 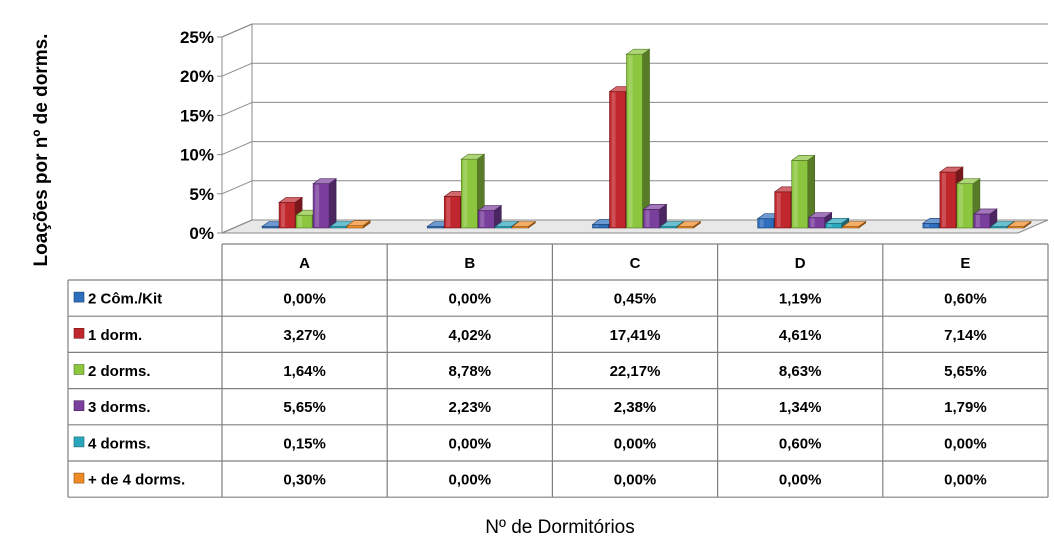 What do you see at coordinates (197, 37) in the screenshot?
I see `y-tick-label: 25%` at bounding box center [197, 37].